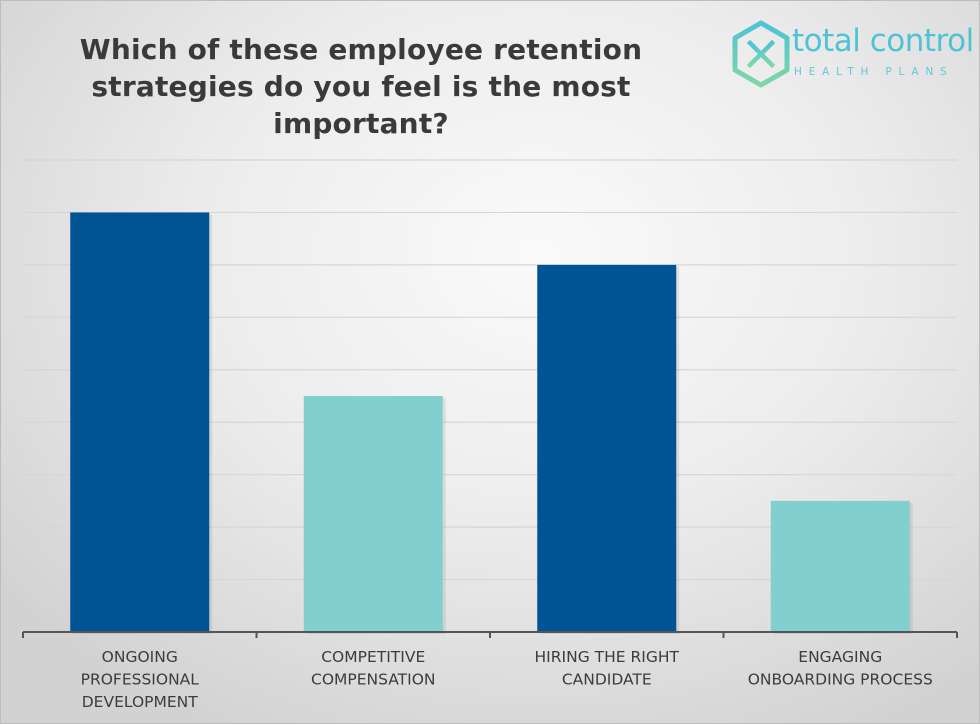 The height and width of the screenshot is (725, 980). What do you see at coordinates (883, 41) in the screenshot?
I see `logo-name: total control` at bounding box center [883, 41].